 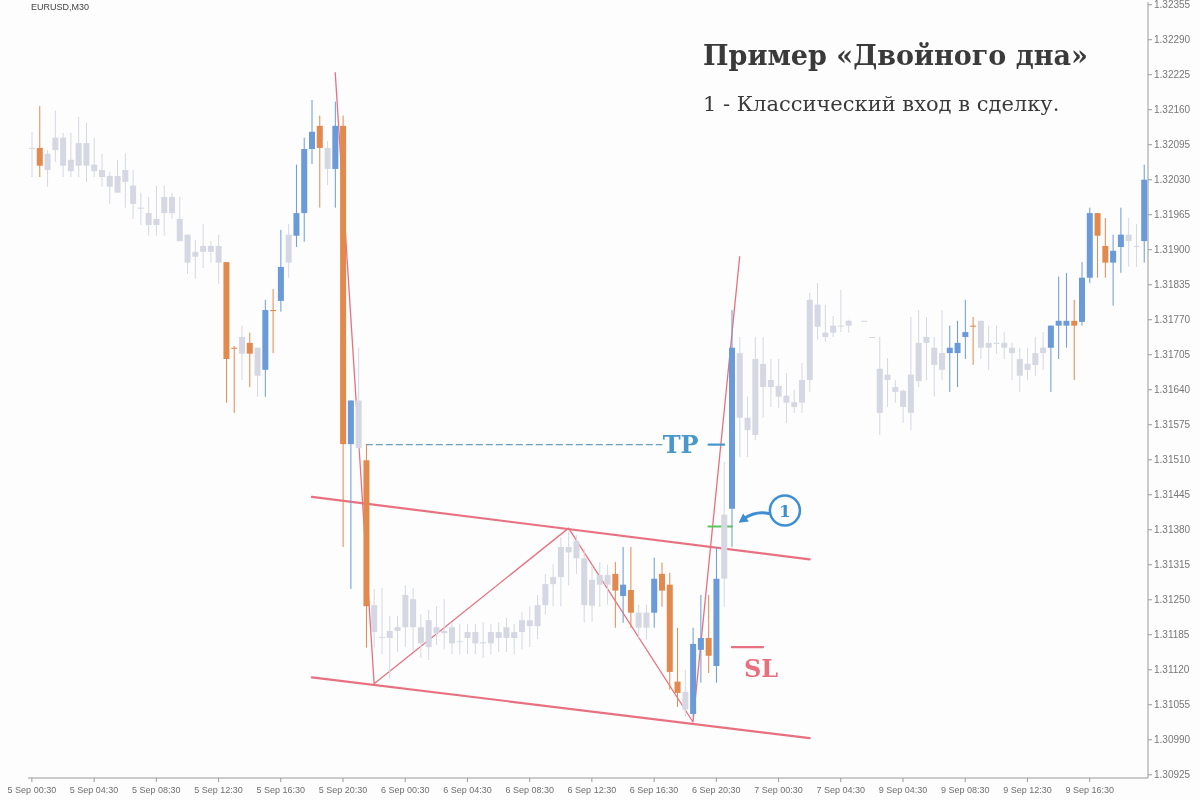 I want to click on y-tick-label: 1.31965, so click(x=1172, y=215).